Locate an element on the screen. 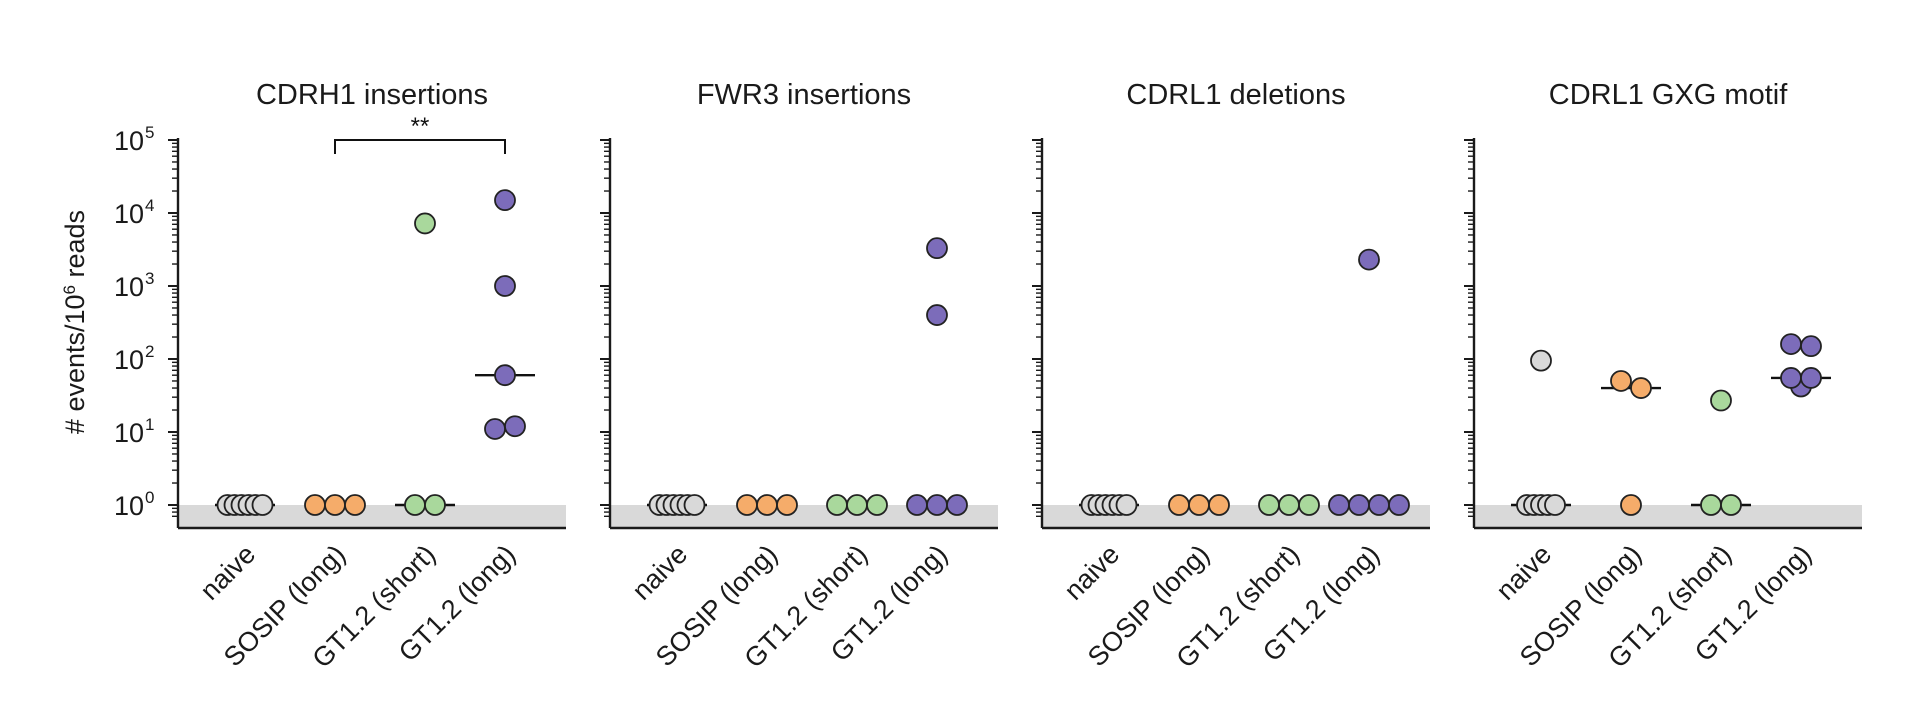 Image resolution: width=1920 pixels, height=715 pixels. y-axis-label-tail: reads is located at coordinates (75, 247).